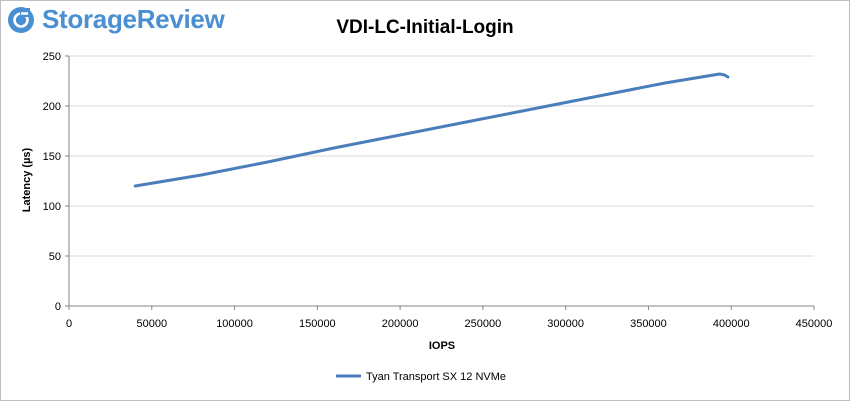 The height and width of the screenshot is (401, 850). Describe the element at coordinates (483, 324) in the screenshot. I see `x-tick-label: 250000` at that location.